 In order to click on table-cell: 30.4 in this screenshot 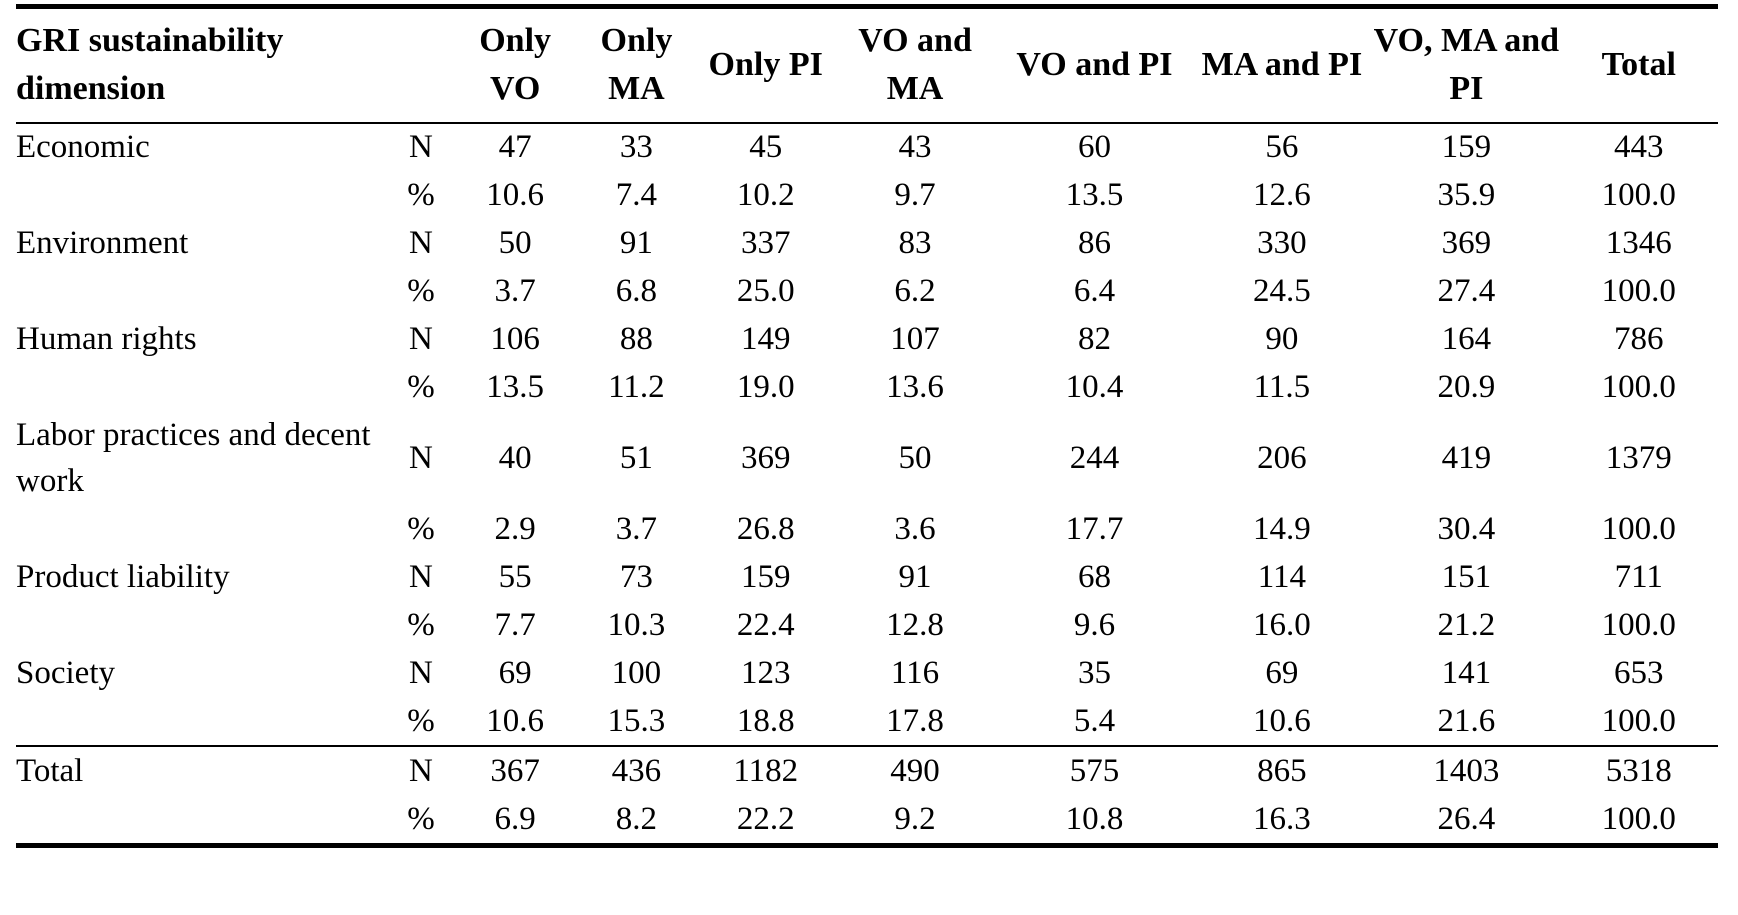, I will do `click(1466, 528)`.